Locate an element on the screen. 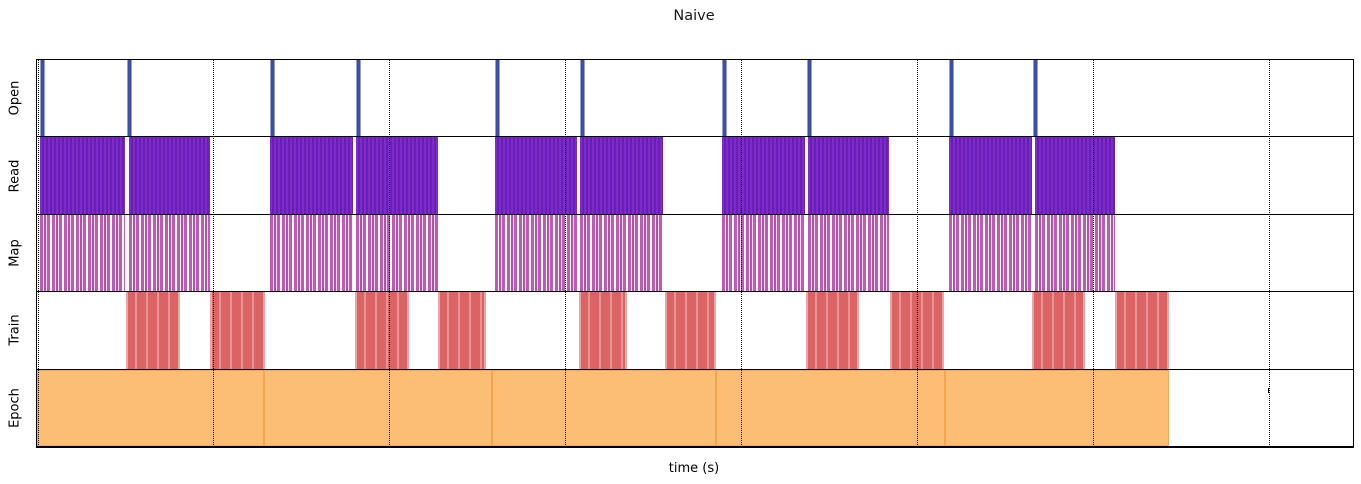 The width and height of the screenshot is (1361, 484). row-label-train: Train is located at coordinates (15, 330).